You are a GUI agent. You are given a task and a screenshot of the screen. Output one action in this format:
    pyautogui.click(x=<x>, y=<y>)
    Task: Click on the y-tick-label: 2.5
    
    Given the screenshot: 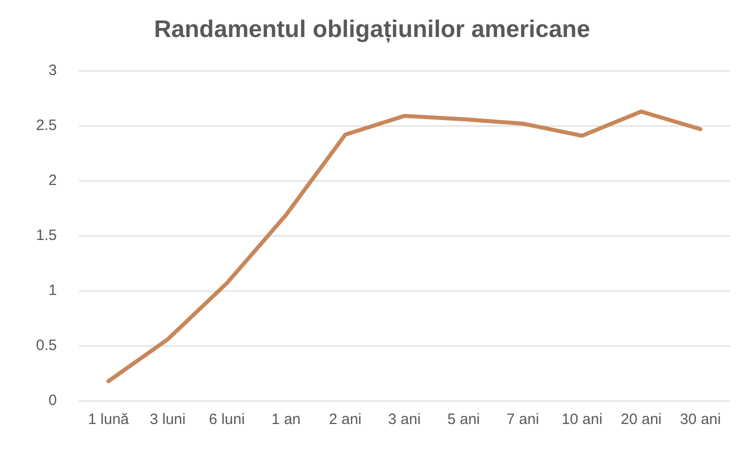 What is the action you would take?
    pyautogui.click(x=46, y=125)
    